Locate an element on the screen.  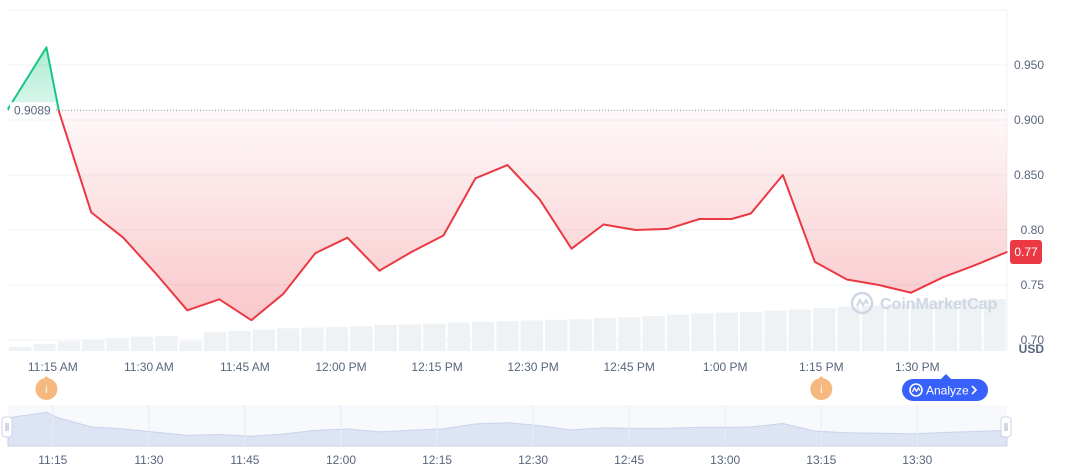
reference-price-tag-bg is located at coordinates (33, 110).